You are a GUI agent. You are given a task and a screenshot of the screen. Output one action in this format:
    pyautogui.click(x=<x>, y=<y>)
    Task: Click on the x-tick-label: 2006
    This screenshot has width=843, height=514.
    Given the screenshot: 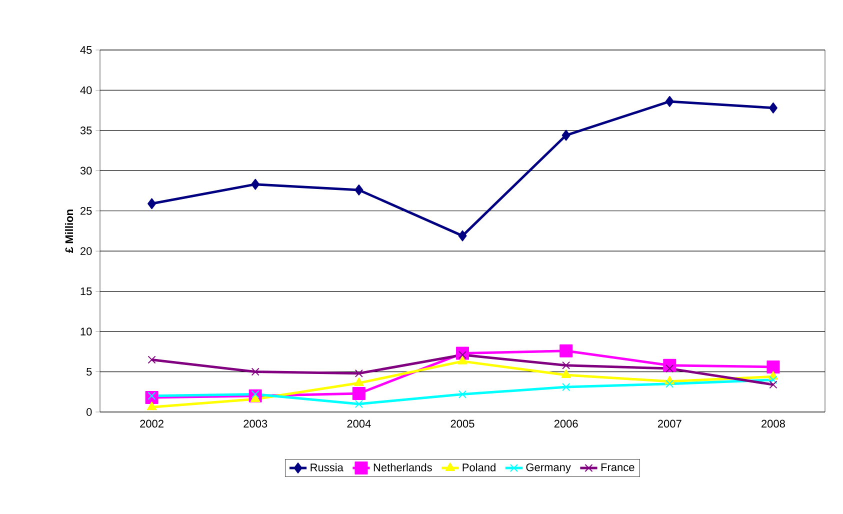 What is the action you would take?
    pyautogui.click(x=566, y=424)
    